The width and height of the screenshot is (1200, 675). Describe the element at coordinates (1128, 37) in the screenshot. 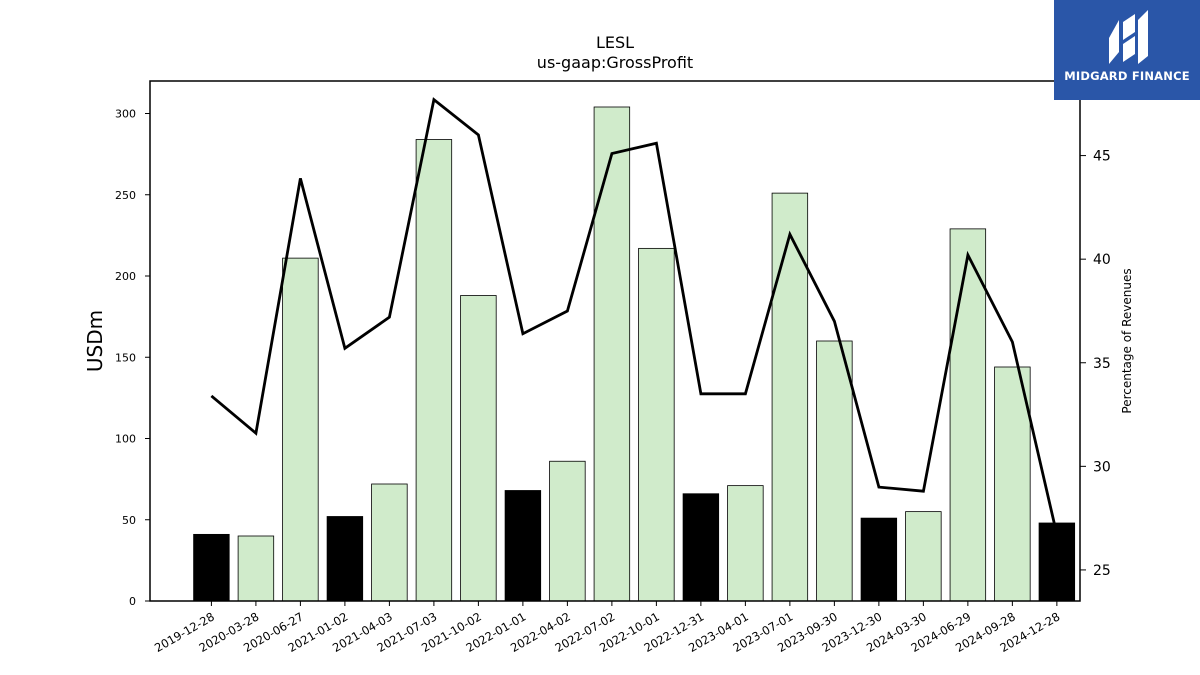

I see `logo-mark-icon` at that location.